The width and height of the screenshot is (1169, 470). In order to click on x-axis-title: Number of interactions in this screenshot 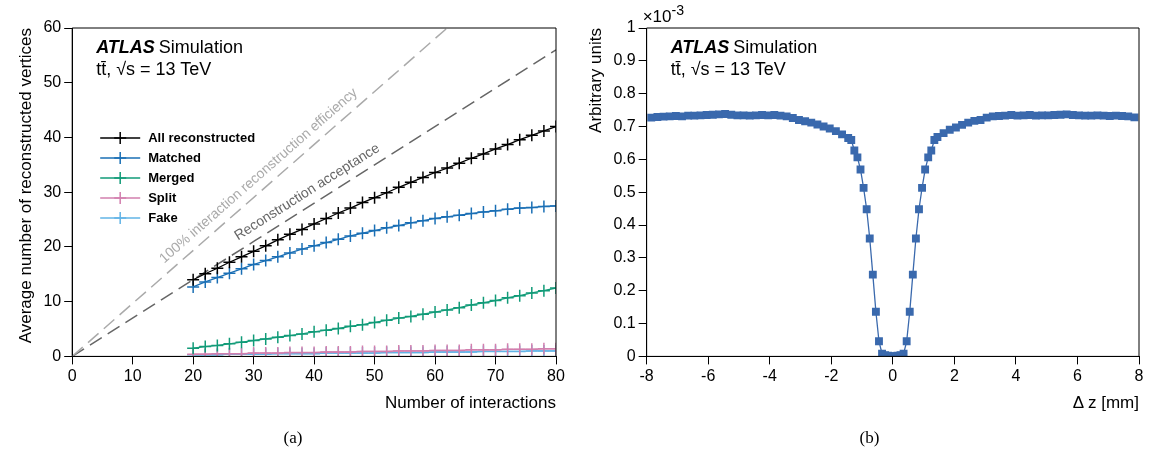, I will do `click(470, 403)`.